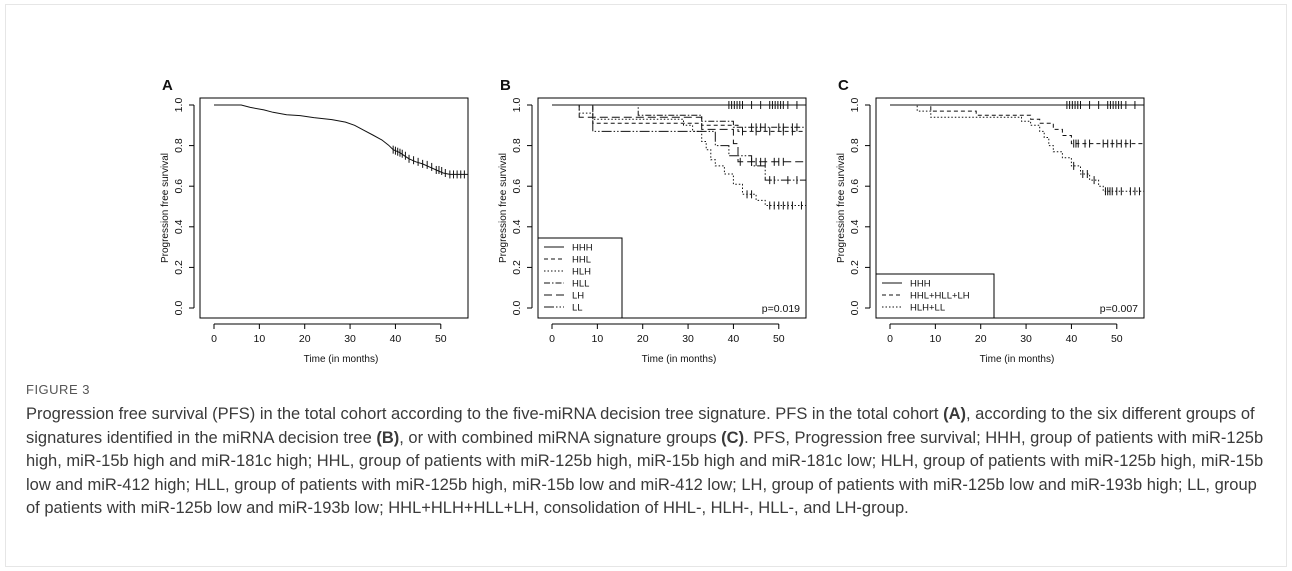 The height and width of the screenshot is (571, 1292). I want to click on p-value-annotation: p=0.007, so click(1119, 309).